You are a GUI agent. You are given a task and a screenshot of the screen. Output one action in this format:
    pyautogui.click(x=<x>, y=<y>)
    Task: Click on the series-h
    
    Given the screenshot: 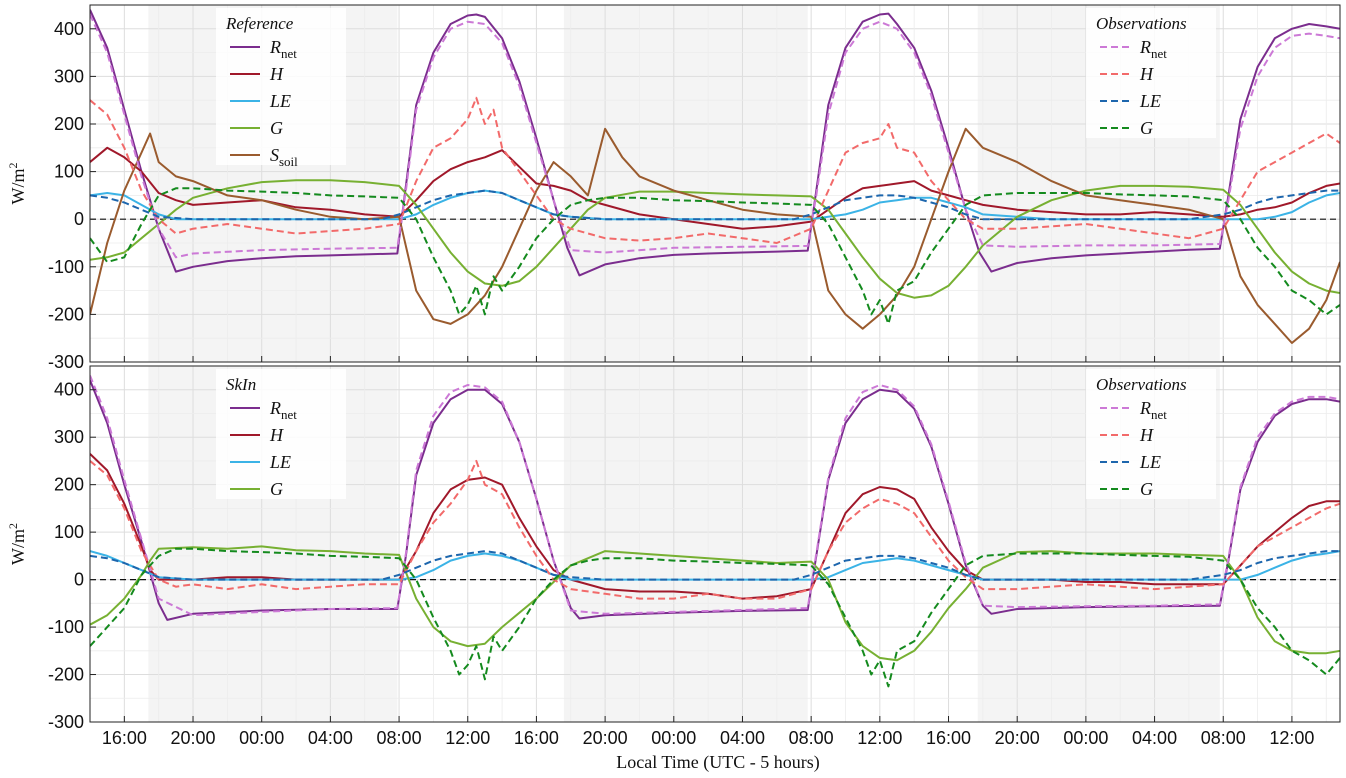 What is the action you would take?
    pyautogui.click(x=715, y=188)
    